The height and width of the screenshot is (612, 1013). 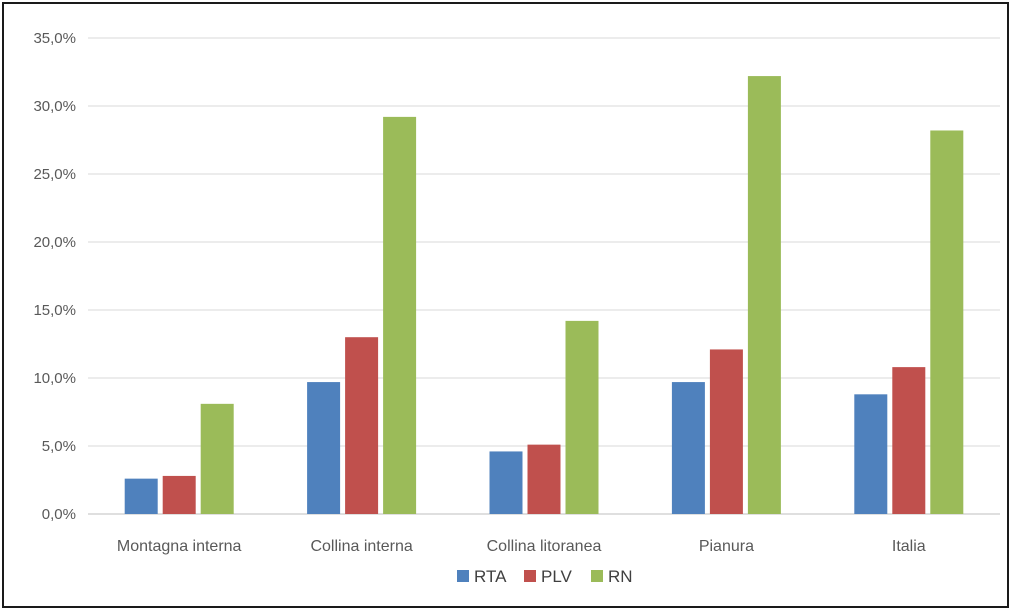 I want to click on y-tick-label: 25,0%, so click(x=54, y=174).